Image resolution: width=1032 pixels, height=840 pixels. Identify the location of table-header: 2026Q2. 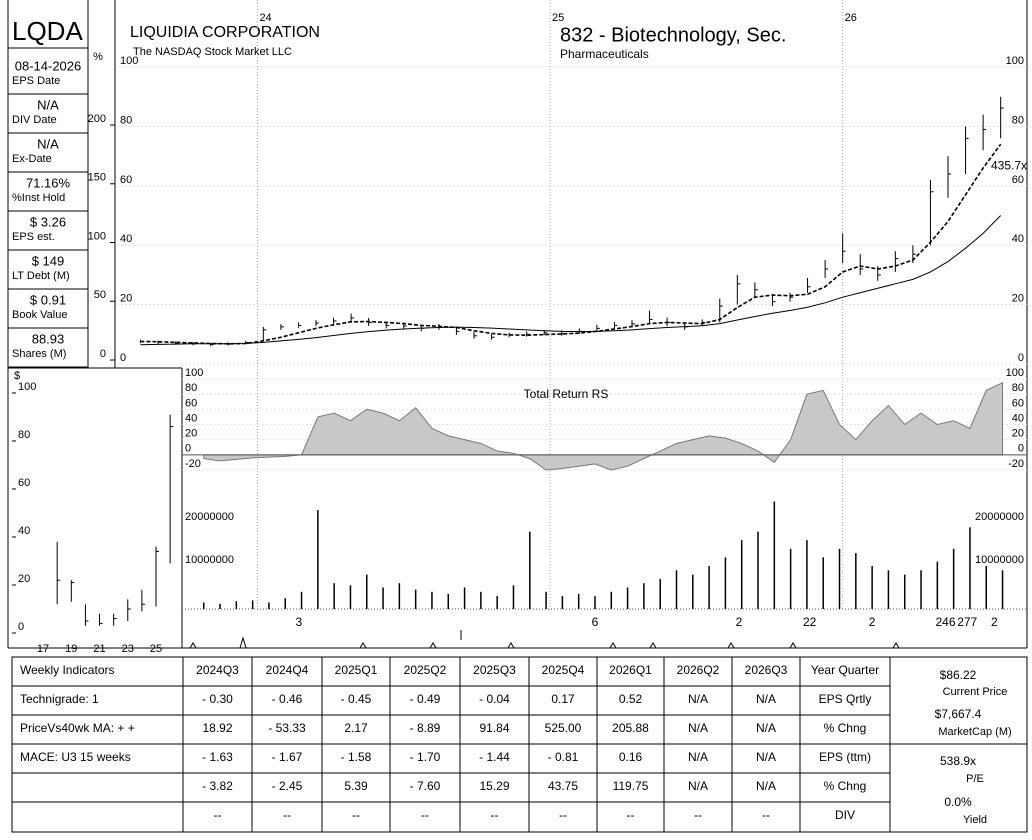
(698, 670).